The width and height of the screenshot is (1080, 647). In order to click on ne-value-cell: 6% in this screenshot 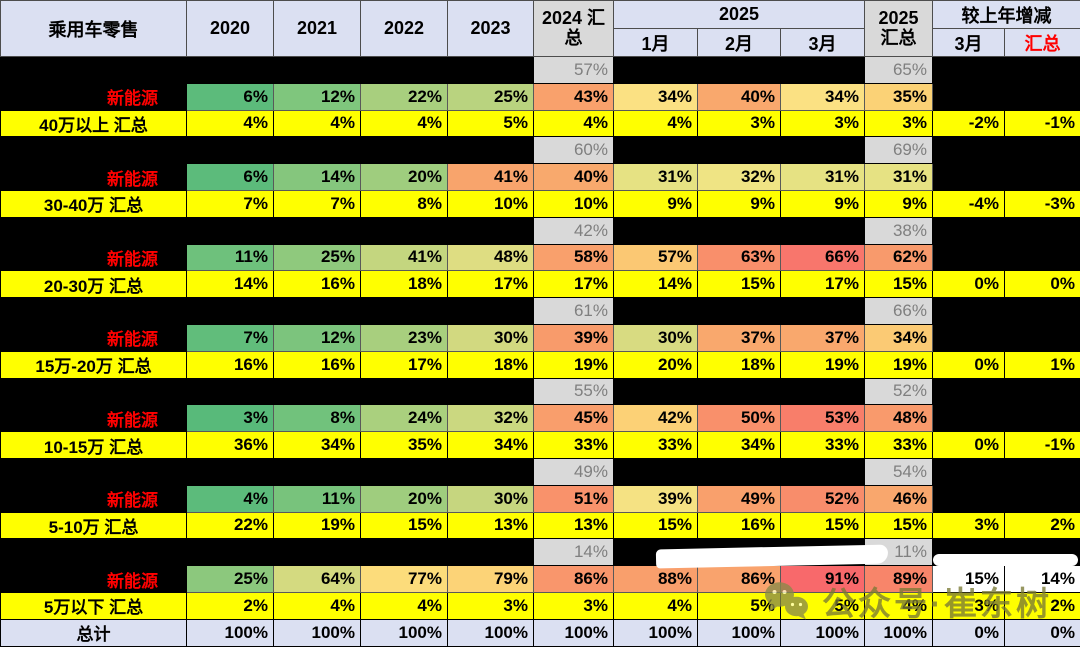, I will do `click(230, 177)`.